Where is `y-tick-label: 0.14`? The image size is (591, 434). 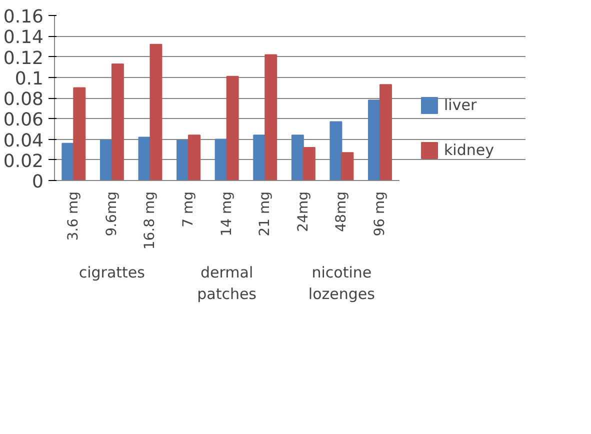
y-tick-label: 0.14 is located at coordinates (23, 37).